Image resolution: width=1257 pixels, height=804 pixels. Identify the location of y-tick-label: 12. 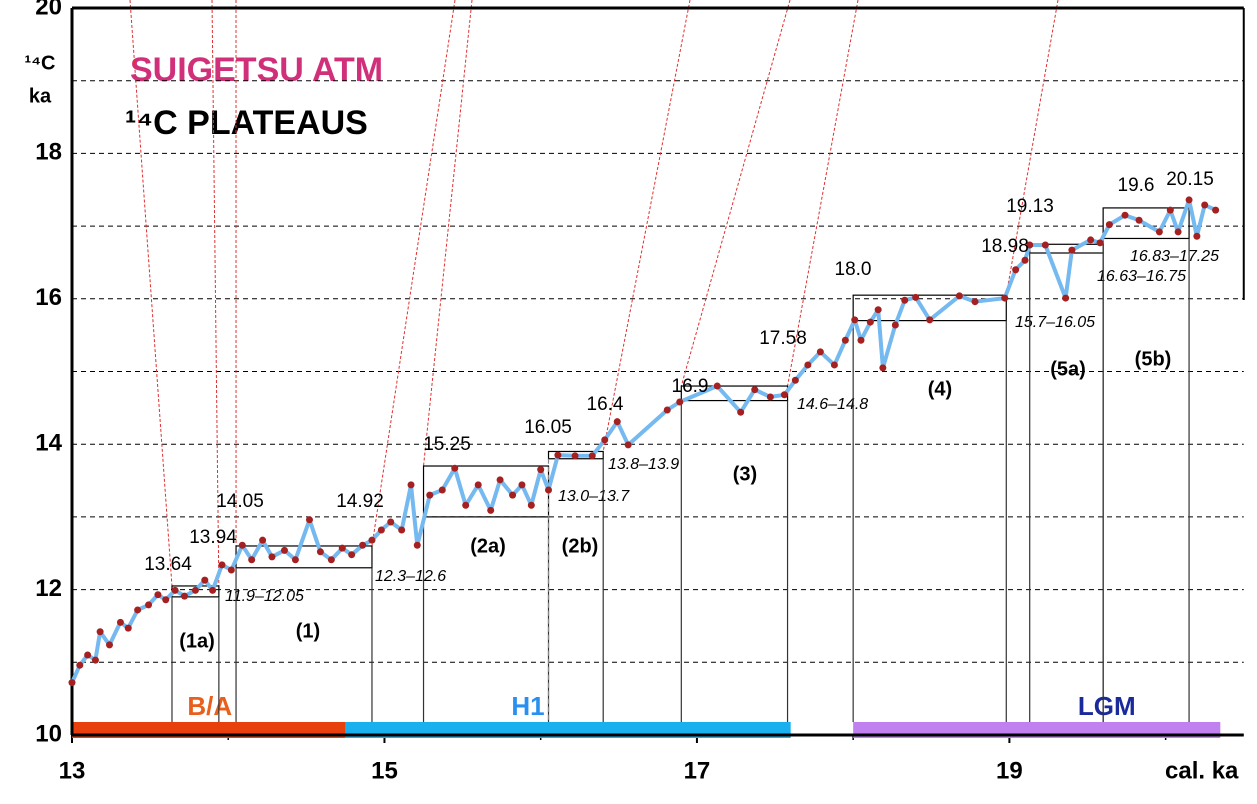
(48, 588).